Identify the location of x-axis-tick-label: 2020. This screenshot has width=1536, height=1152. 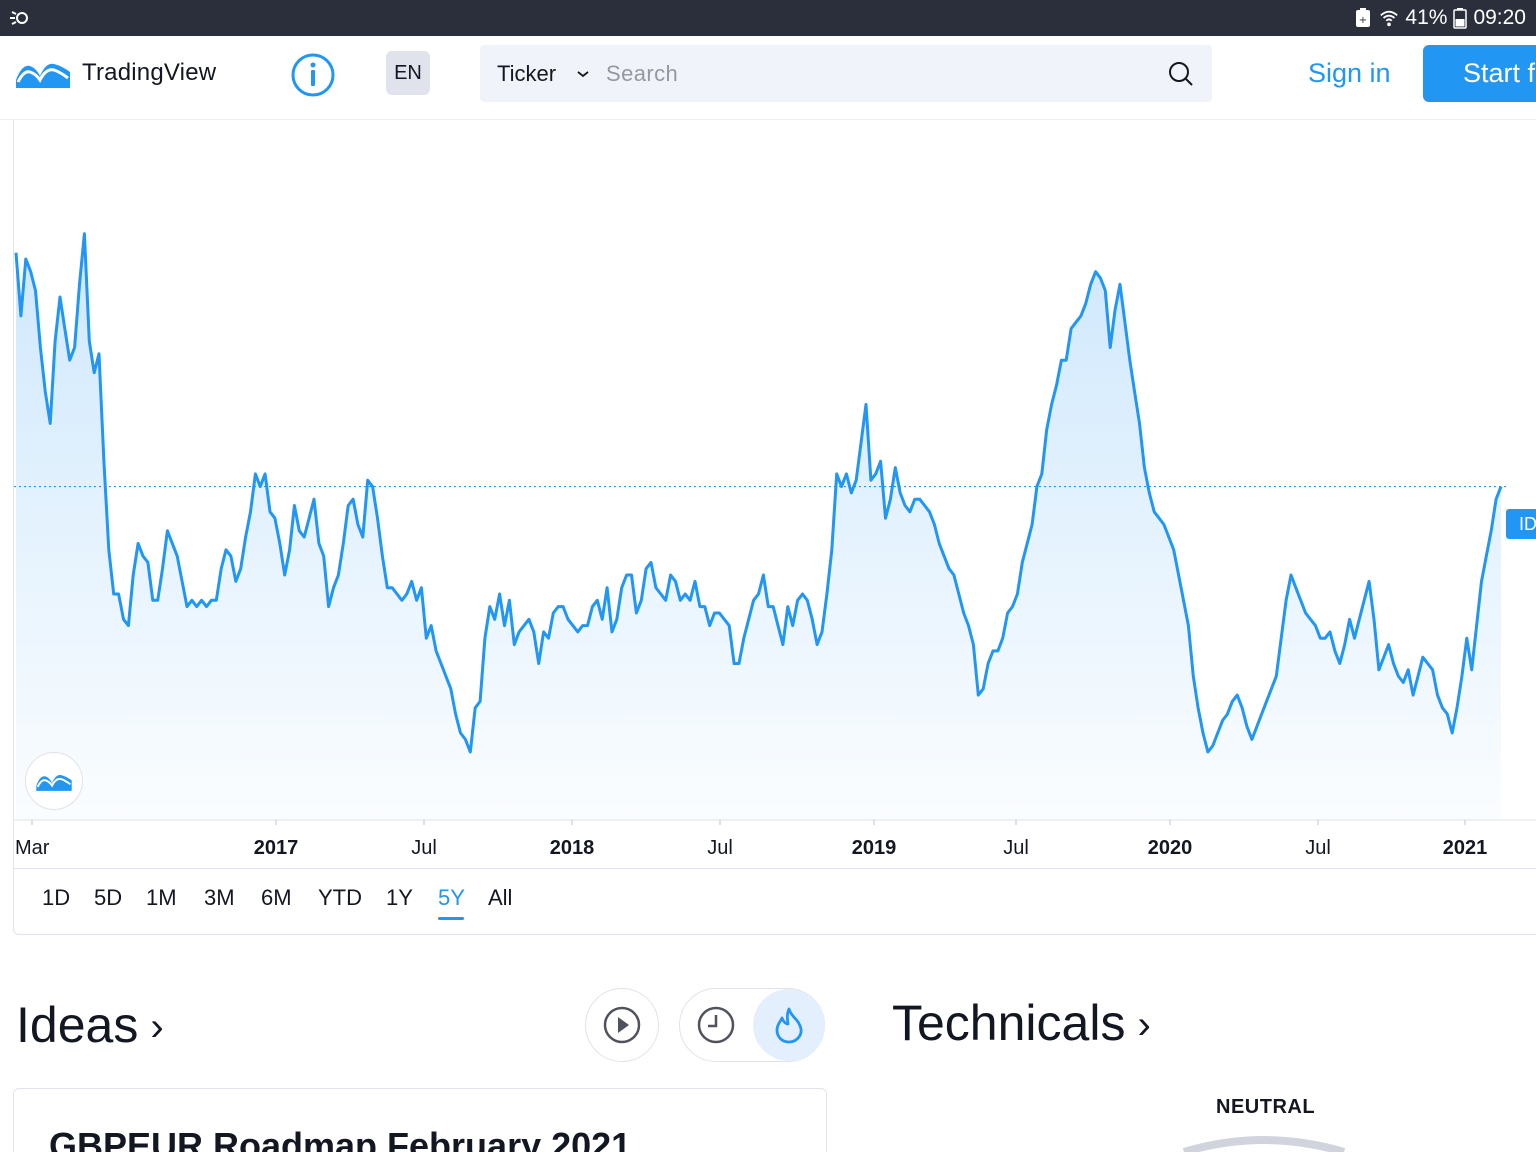
(1170, 848).